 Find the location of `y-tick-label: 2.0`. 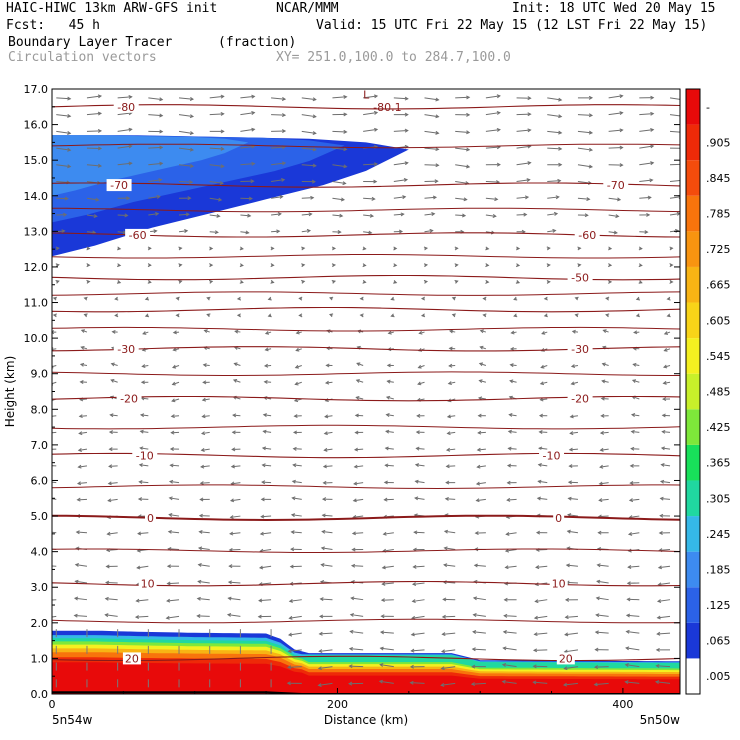

y-tick-label: 2.0 is located at coordinates (40, 623).